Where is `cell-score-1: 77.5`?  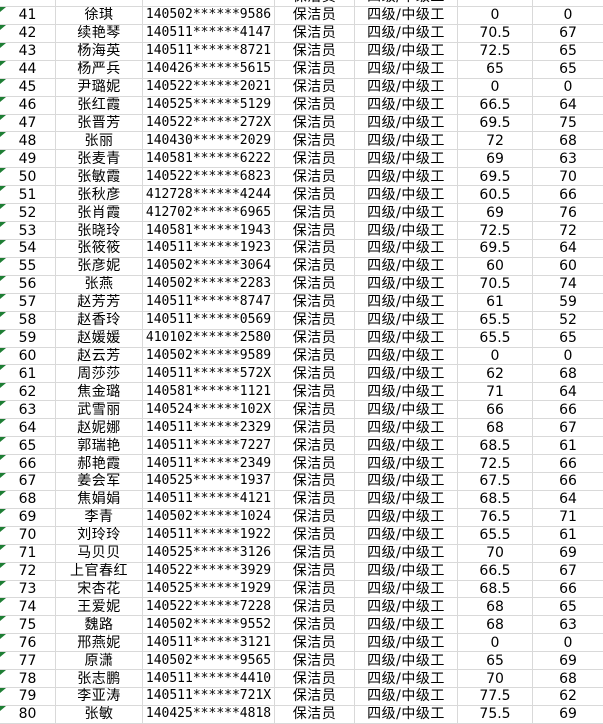
cell-score-1: 77.5 is located at coordinates (495, 697).